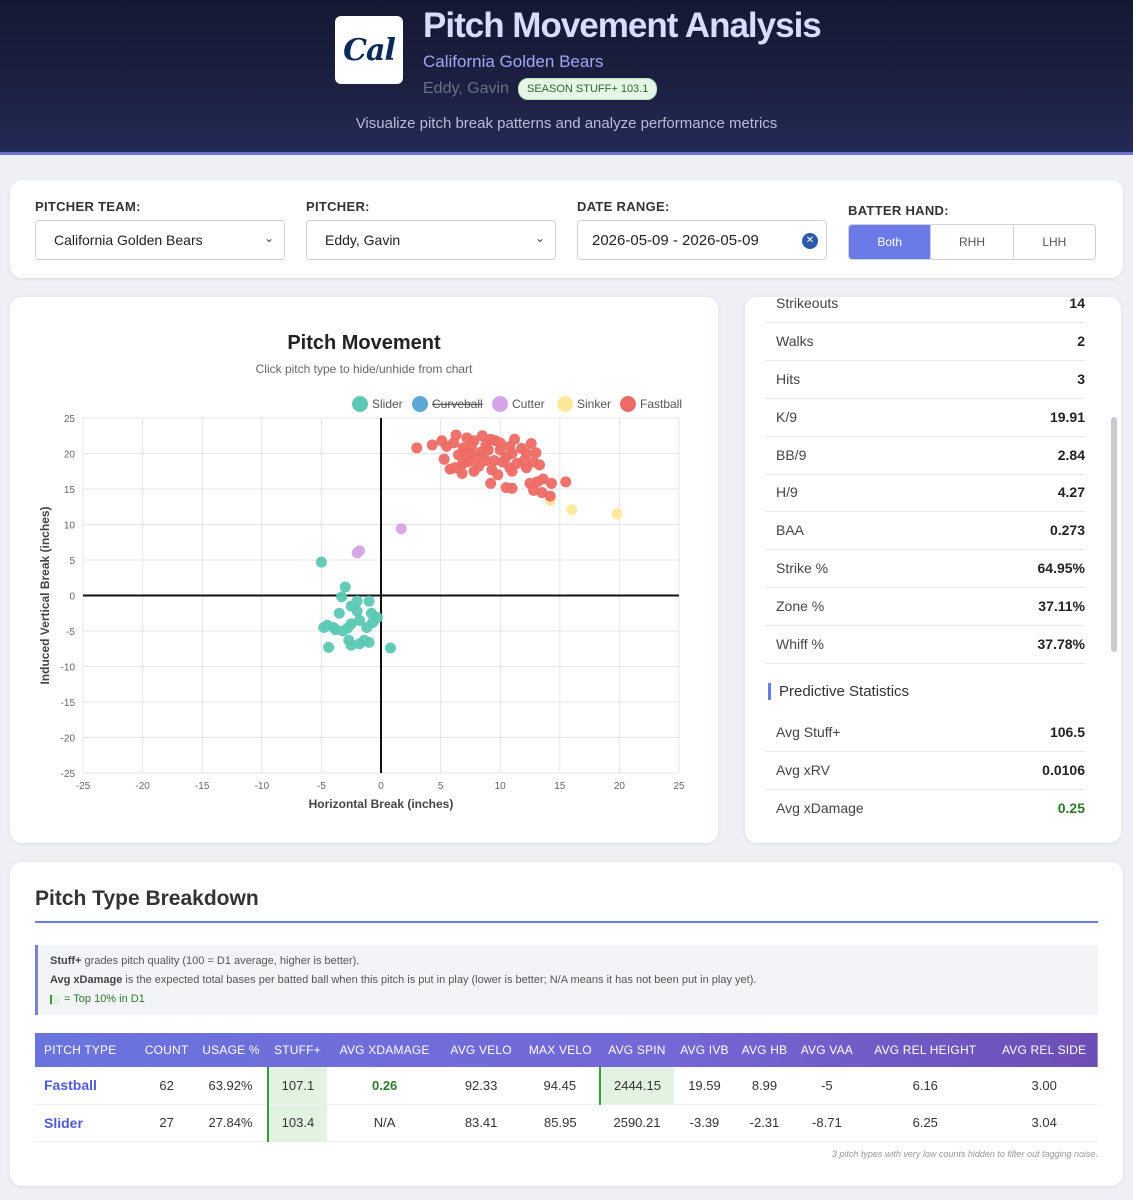 This screenshot has width=1133, height=1200. What do you see at coordinates (441, 786) in the screenshot?
I see `x-tick-label: 5` at bounding box center [441, 786].